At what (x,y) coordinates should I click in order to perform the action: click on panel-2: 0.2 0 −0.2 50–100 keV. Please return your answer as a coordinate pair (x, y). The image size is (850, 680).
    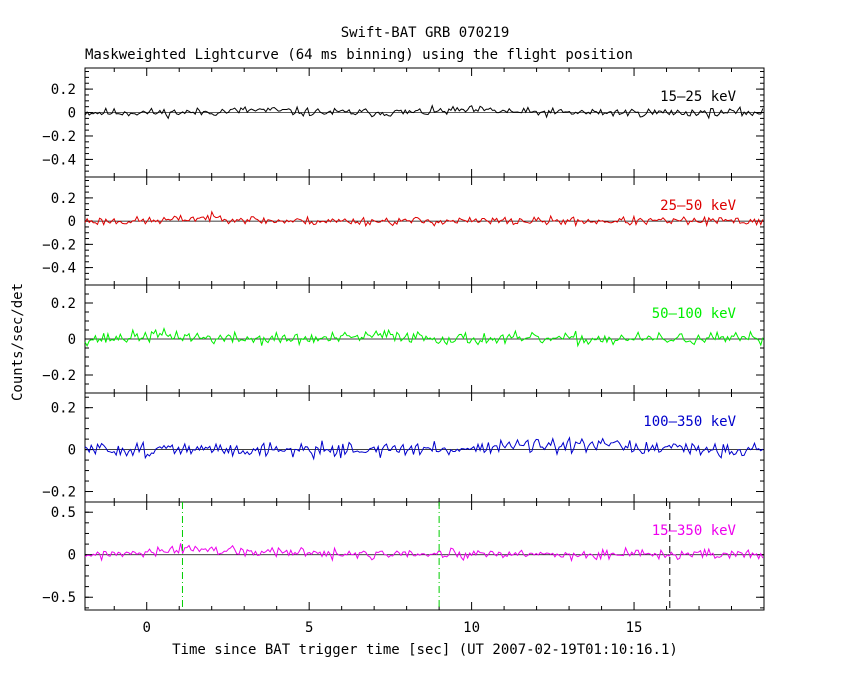
    Looking at the image, I should click on (403, 339).